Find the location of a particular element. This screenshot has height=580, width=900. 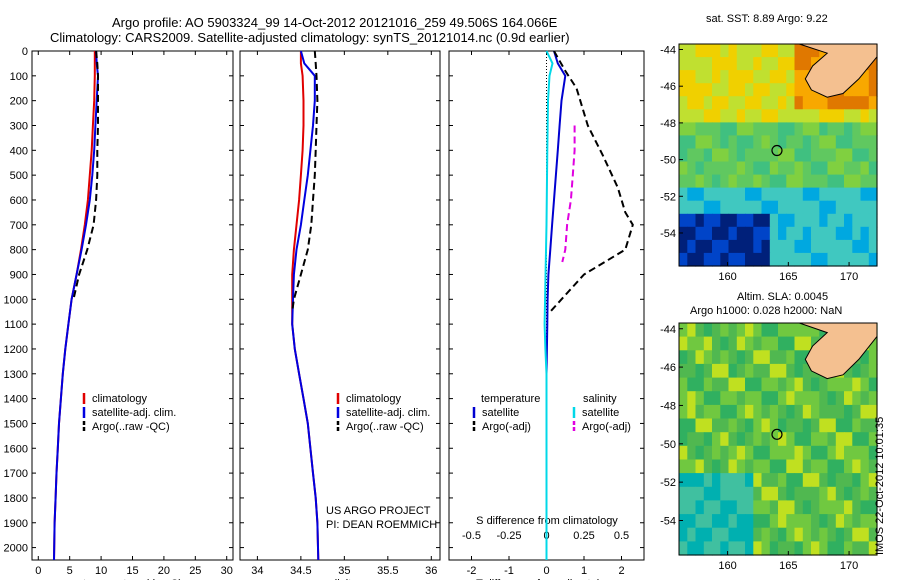

y-tick-label: 1200 is located at coordinates (16, 350).